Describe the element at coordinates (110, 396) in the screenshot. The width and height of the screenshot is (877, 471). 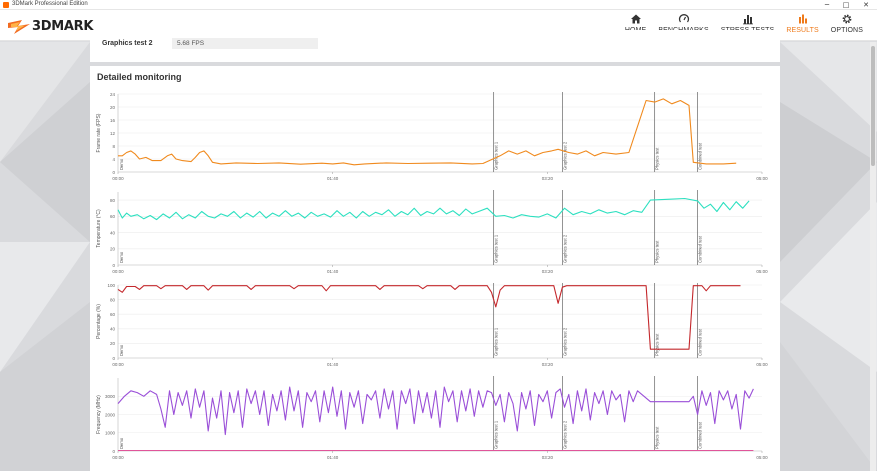
I see `y-tick-label: 3000` at that location.